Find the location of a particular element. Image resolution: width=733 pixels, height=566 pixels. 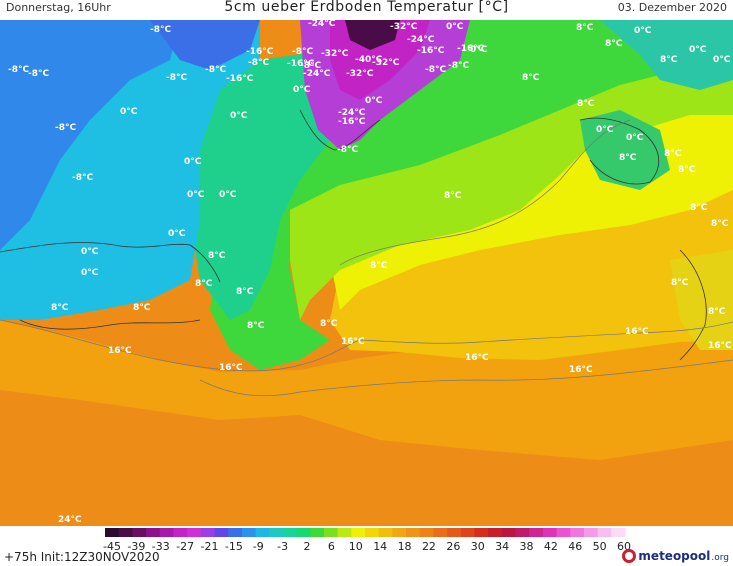

forecast-day-time: Donnerstag, 16Uhr is located at coordinates (58, 7).